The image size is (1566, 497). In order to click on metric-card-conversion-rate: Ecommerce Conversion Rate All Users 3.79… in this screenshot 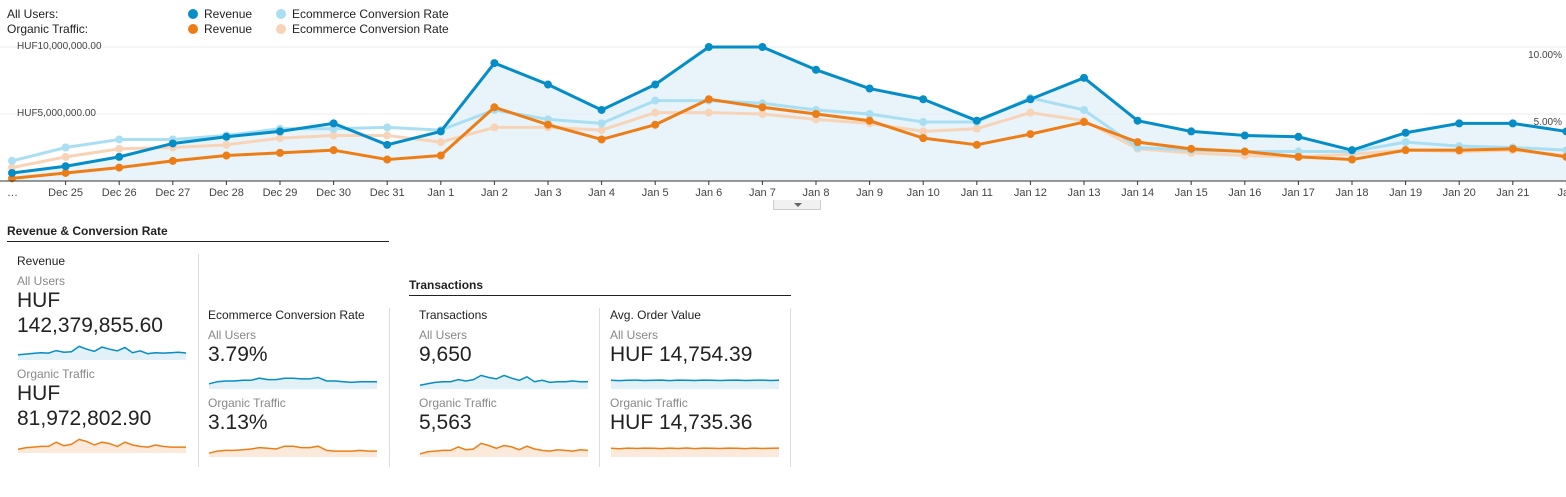, I will do `click(295, 382)`.